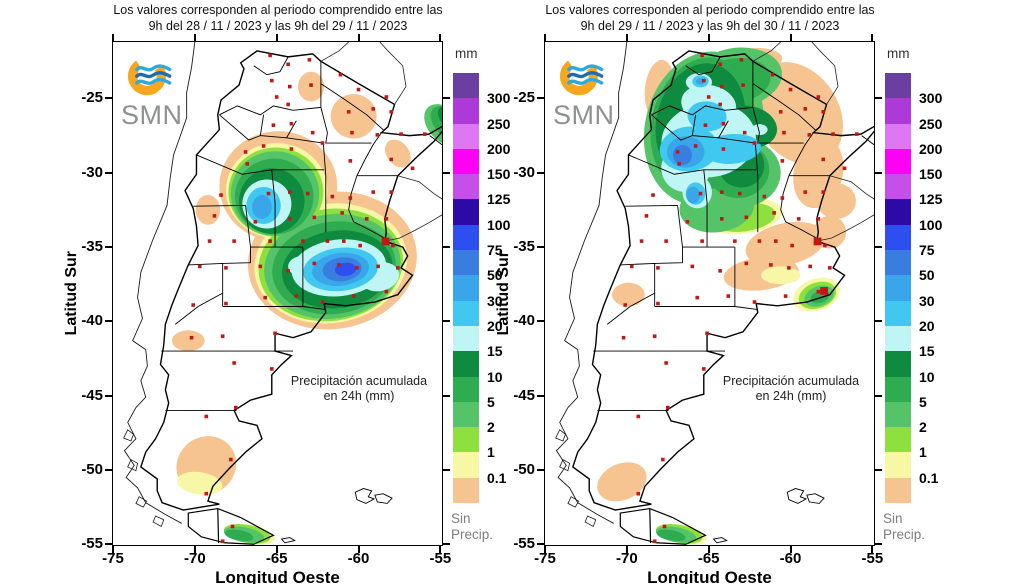 Image resolution: width=1024 pixels, height=584 pixels. Describe the element at coordinates (472, 526) in the screenshot. I see `colorbar-footer: Sin Precip.` at that location.